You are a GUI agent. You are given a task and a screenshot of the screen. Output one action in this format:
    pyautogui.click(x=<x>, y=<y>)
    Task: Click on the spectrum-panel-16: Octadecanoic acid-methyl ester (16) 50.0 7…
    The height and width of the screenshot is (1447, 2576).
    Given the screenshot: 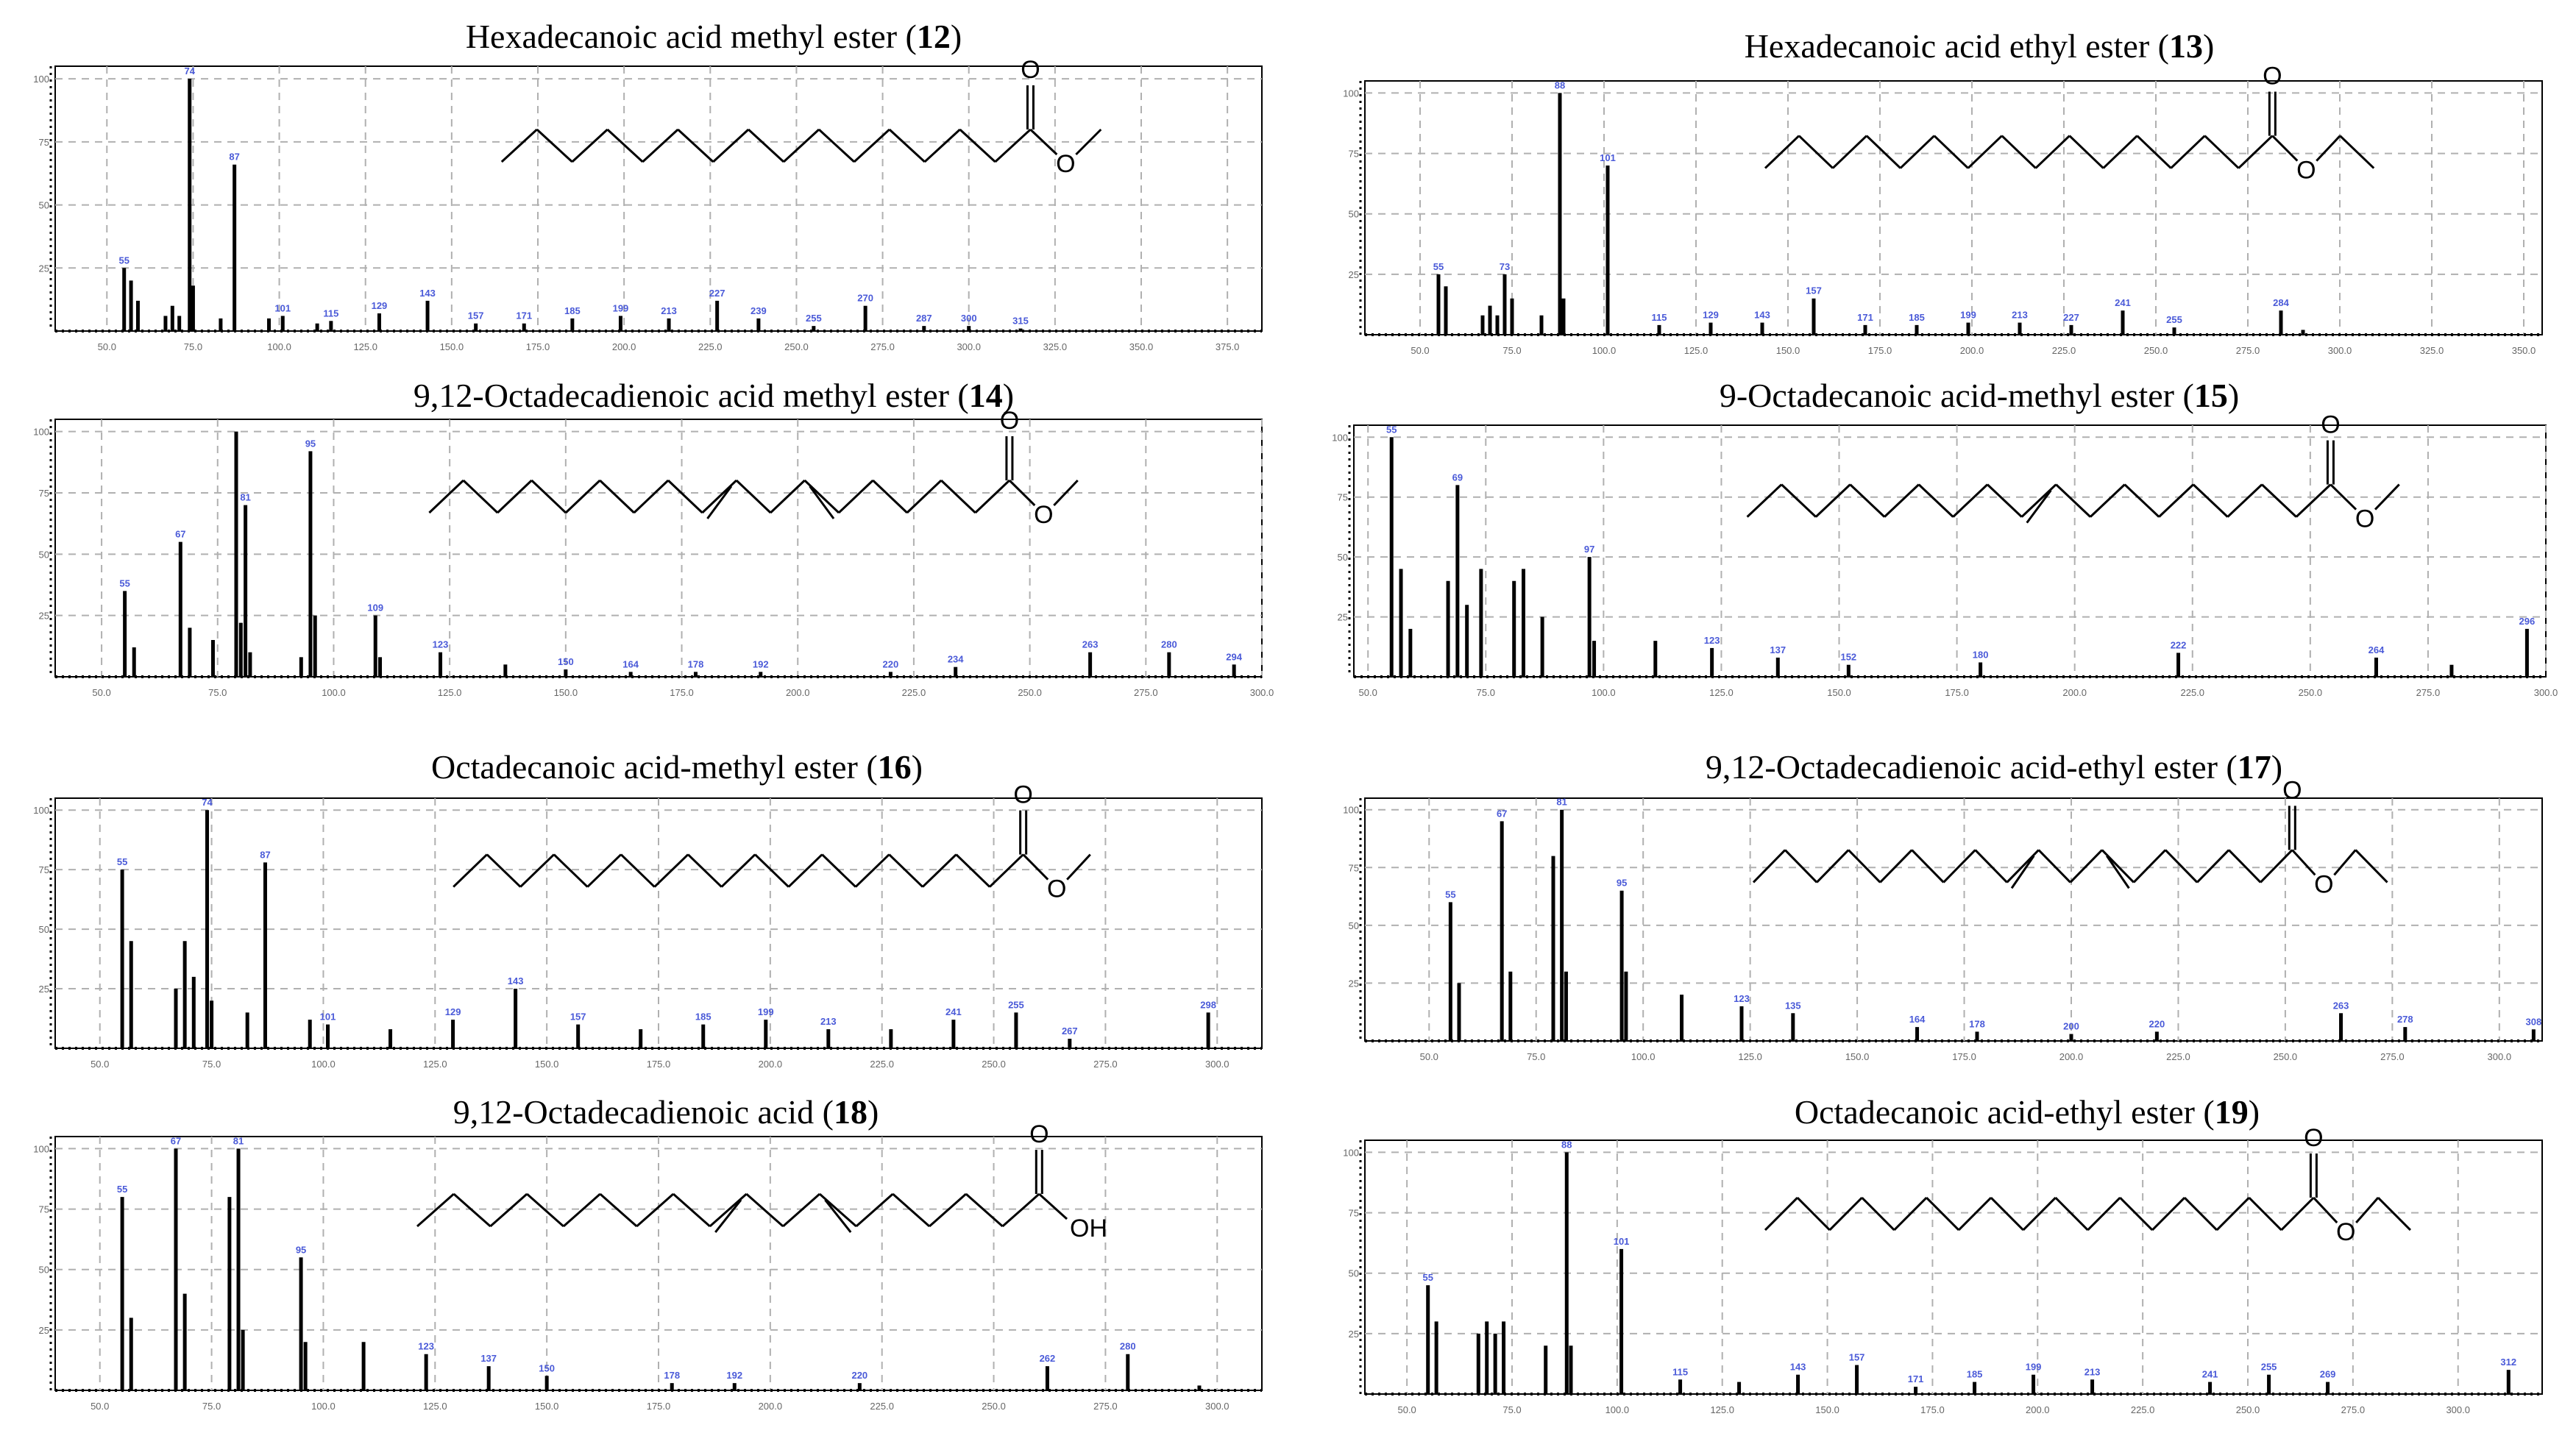 What is the action you would take?
    pyautogui.click(x=648, y=909)
    